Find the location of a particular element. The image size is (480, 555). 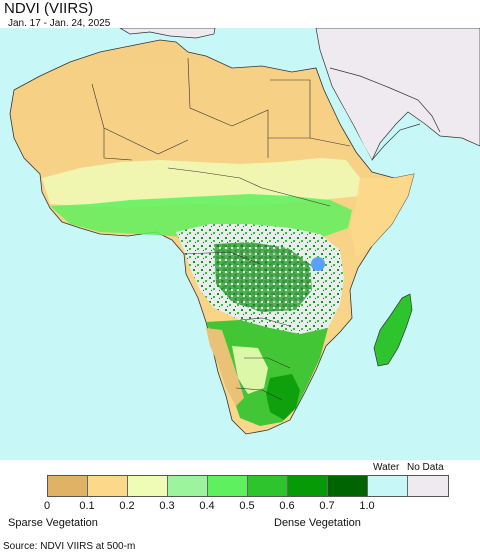

legend-tick-label: 0.6 is located at coordinates (287, 506).